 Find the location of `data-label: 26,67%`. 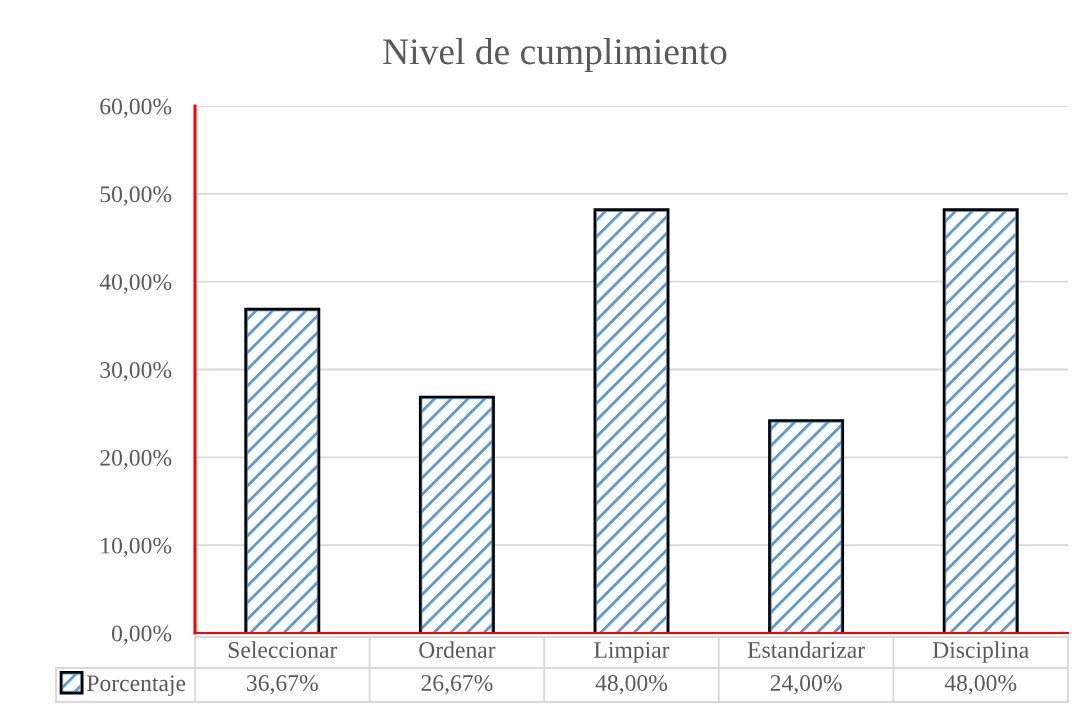

data-label: 26,67% is located at coordinates (457, 684).